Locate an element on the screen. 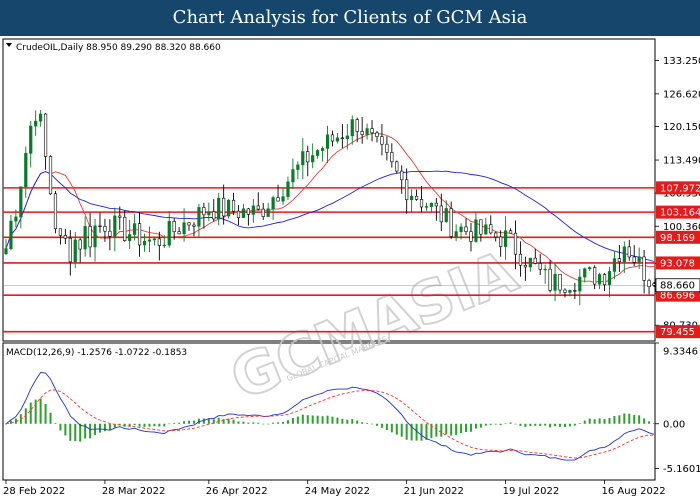 This screenshot has height=500, width=700. collapse-triangle-icon is located at coordinates (9, 45).